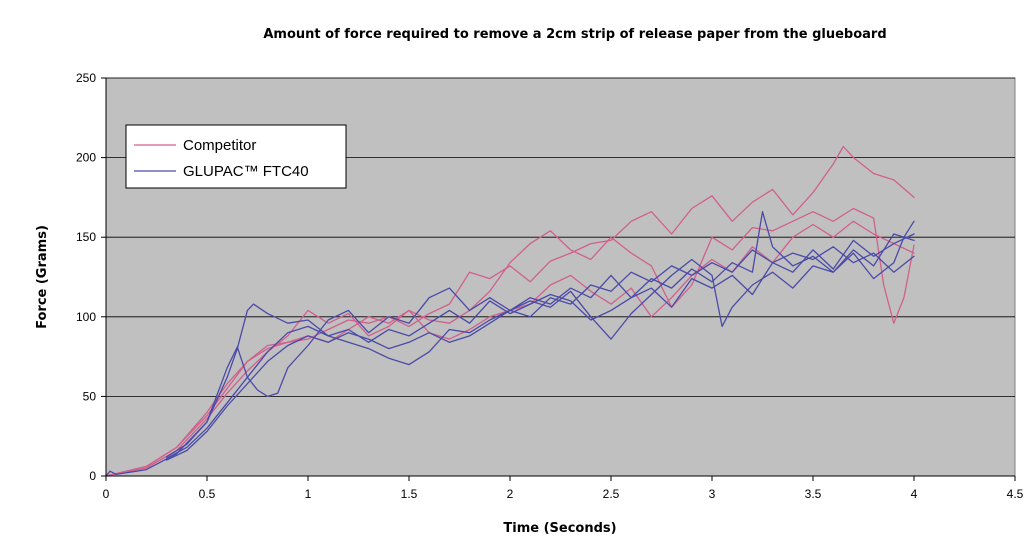  Describe the element at coordinates (86, 317) in the screenshot. I see `y-tick-label-100: 100` at that location.